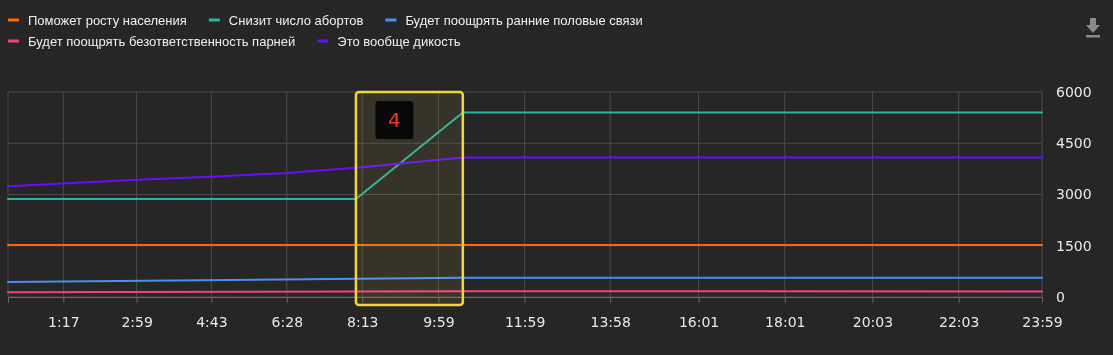  I want to click on x-tick-label: 22:03, so click(959, 321).